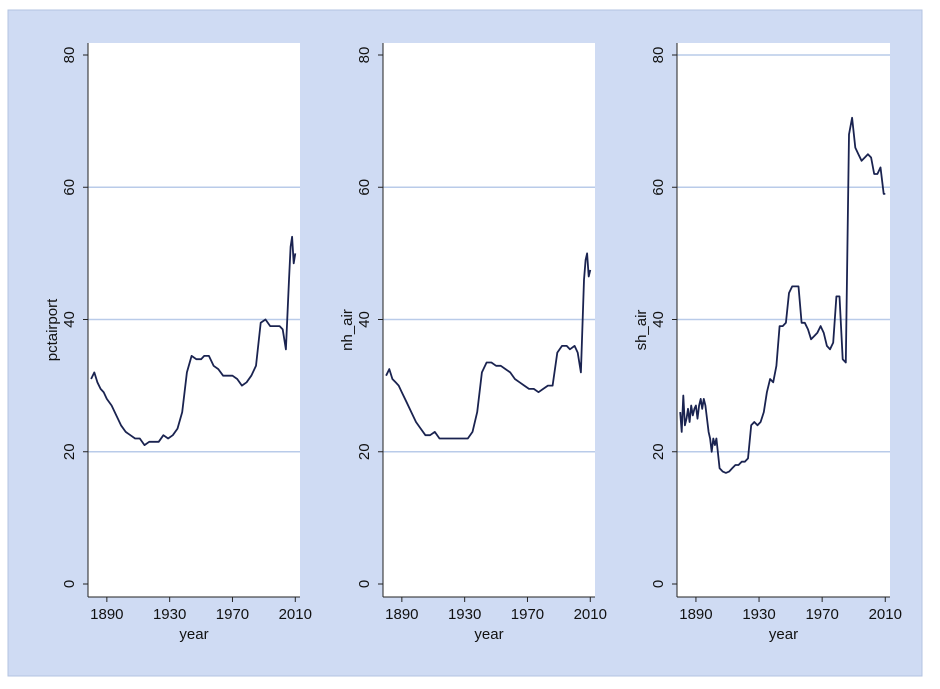 This screenshot has width=940, height=689. What do you see at coordinates (641, 330) in the screenshot?
I see `y-axis-title: sh_air` at bounding box center [641, 330].